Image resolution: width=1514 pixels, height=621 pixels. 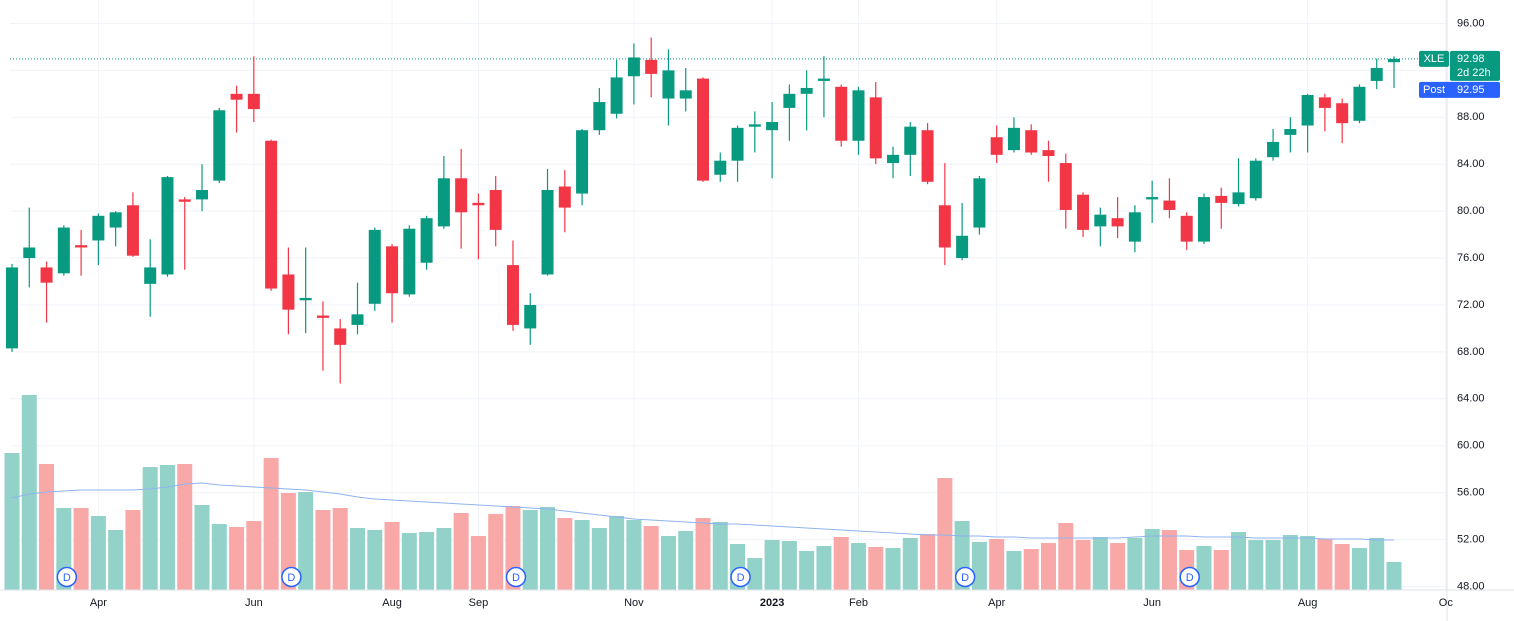 I want to click on x-tick-label: Nov, so click(x=634, y=603).